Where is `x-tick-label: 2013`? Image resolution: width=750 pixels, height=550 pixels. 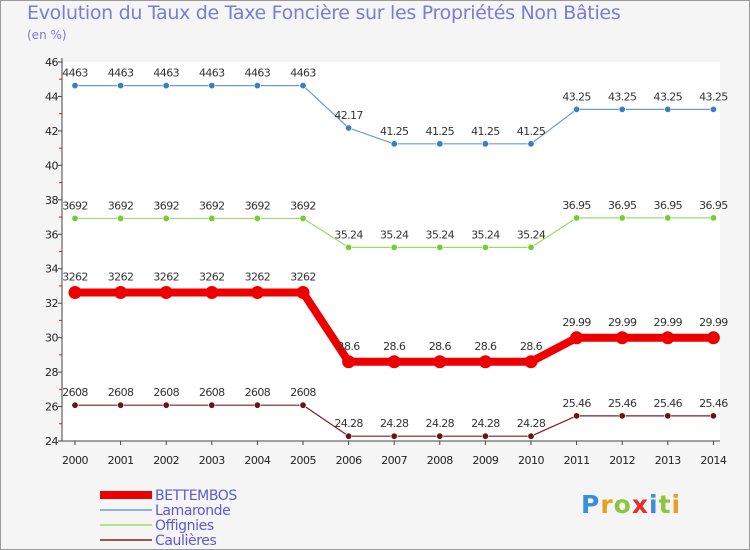
x-tick-label: 2013 is located at coordinates (668, 460).